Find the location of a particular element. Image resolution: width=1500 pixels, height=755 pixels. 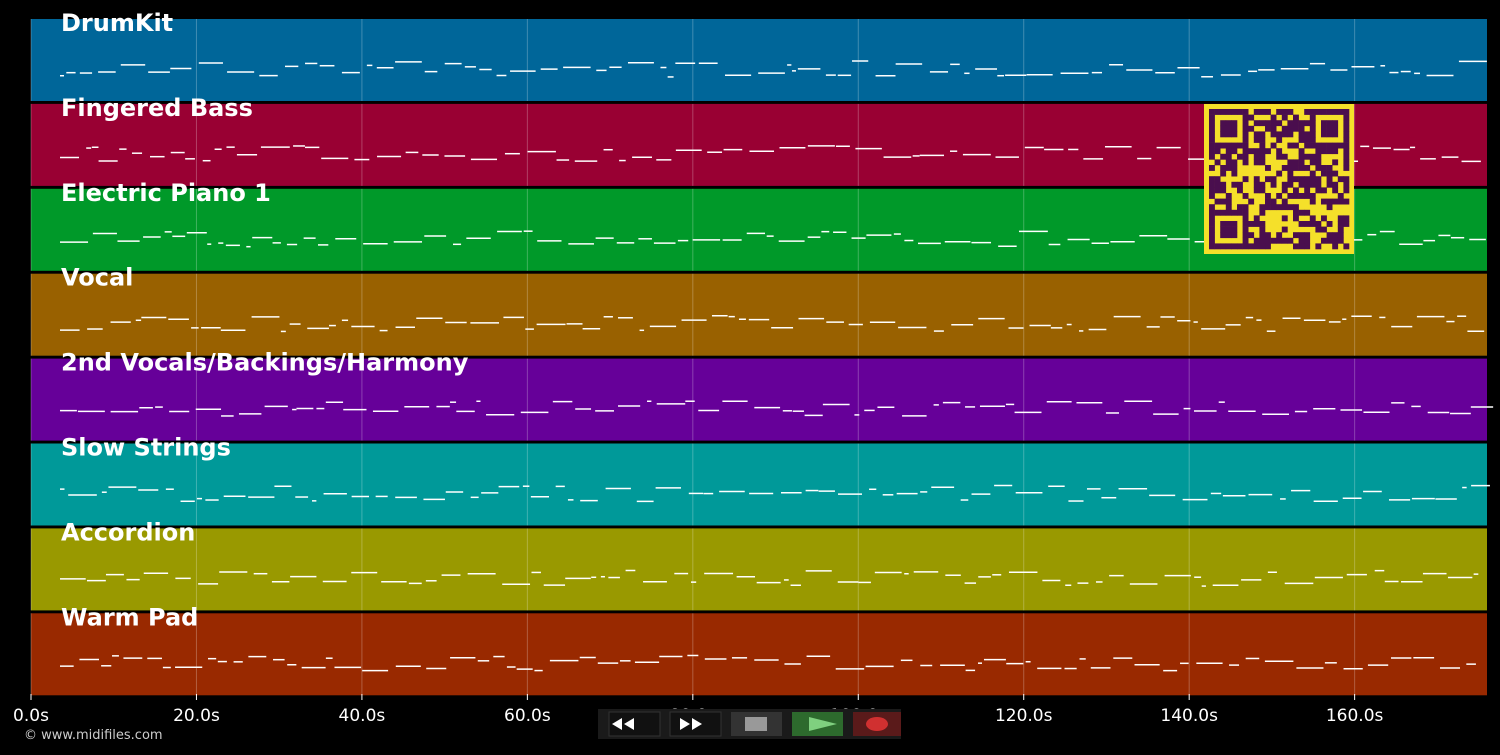

tick-label: 0.0s is located at coordinates (31, 716).